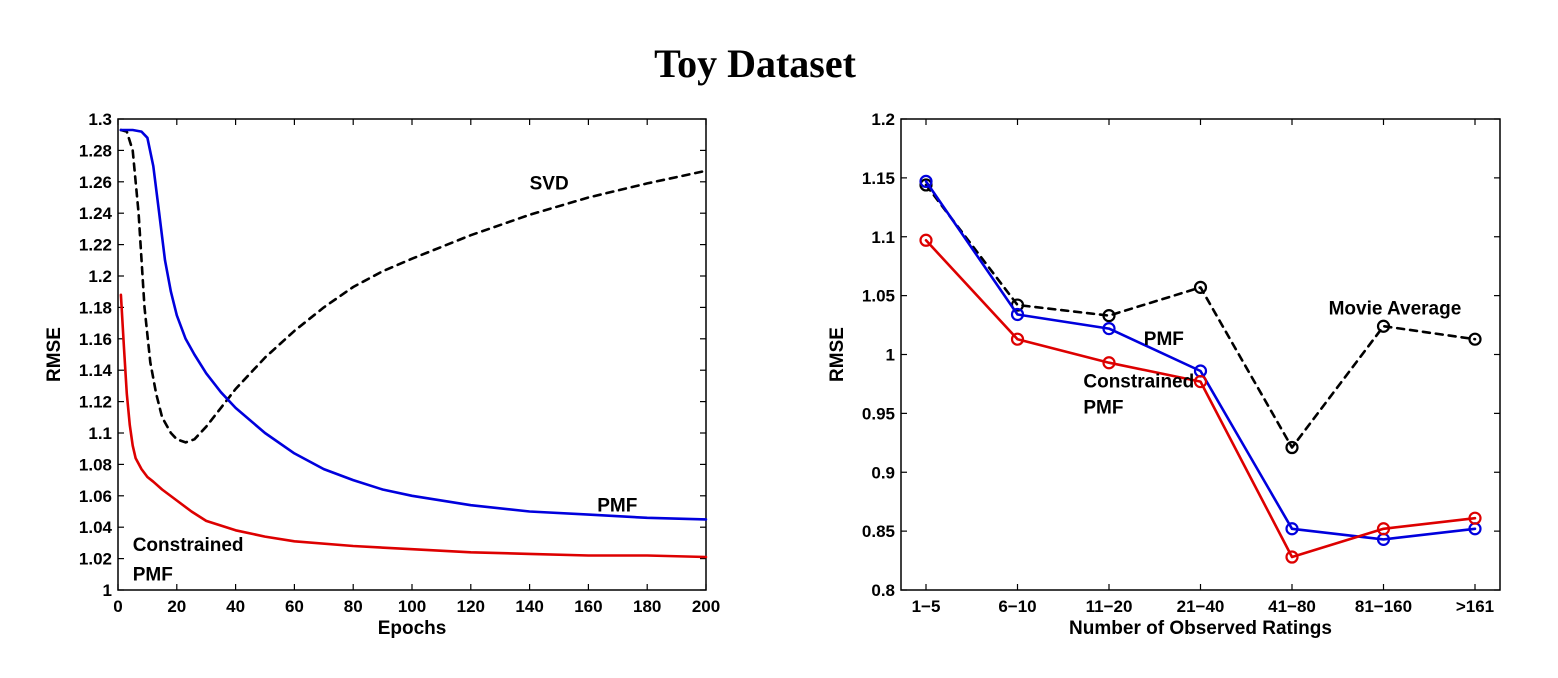 Image resolution: width=1558 pixels, height=678 pixels. I want to click on x-tick-label: 6−10, so click(1017, 606).